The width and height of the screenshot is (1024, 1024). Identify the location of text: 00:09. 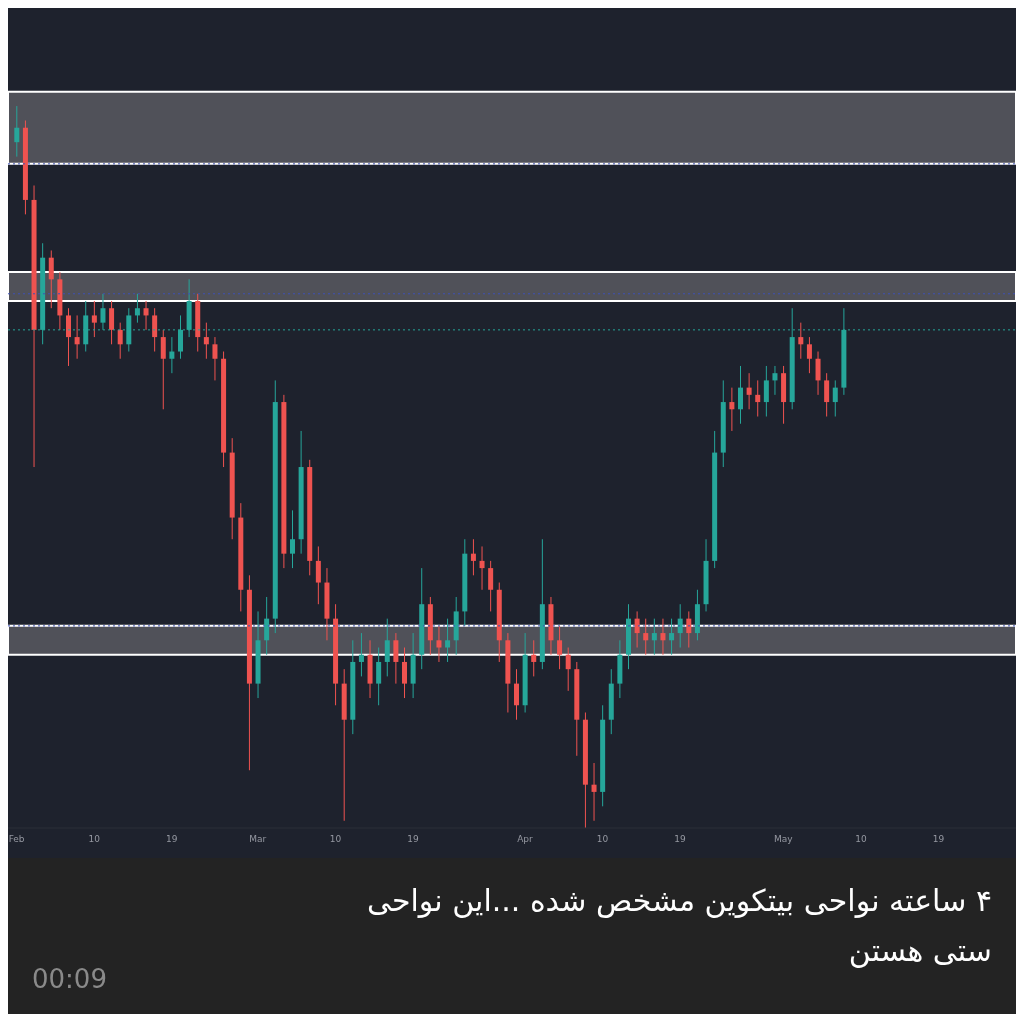
(69, 979).